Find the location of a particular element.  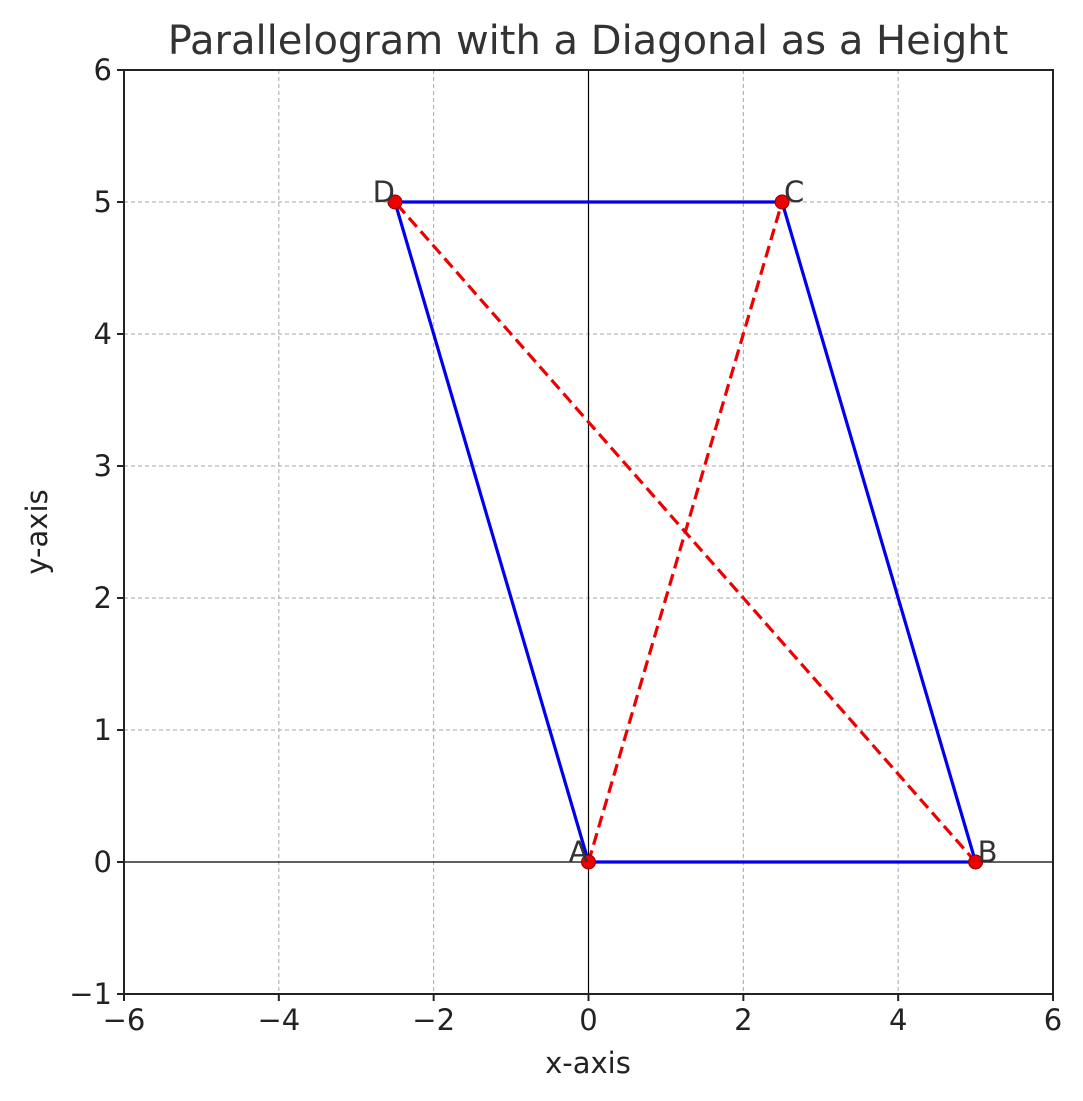

y-tick-label: 0 is located at coordinates (103, 862).